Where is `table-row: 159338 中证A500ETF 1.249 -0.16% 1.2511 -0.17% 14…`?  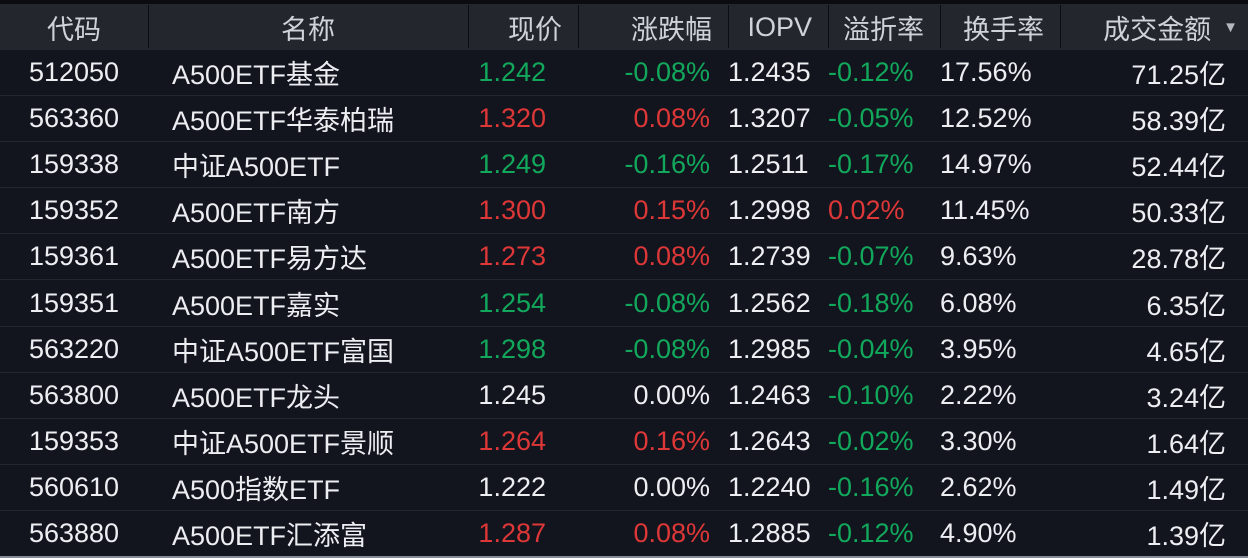
table-row: 159338 中证A500ETF 1.249 -0.16% 1.2511 -0.17% 14… is located at coordinates (624, 164).